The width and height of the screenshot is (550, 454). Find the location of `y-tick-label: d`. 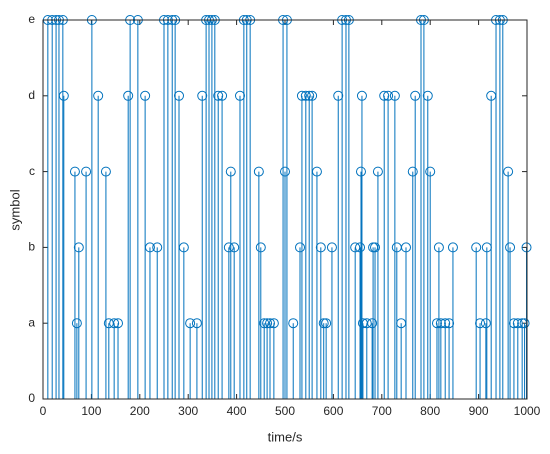

y-tick-label: d is located at coordinates (31, 95).